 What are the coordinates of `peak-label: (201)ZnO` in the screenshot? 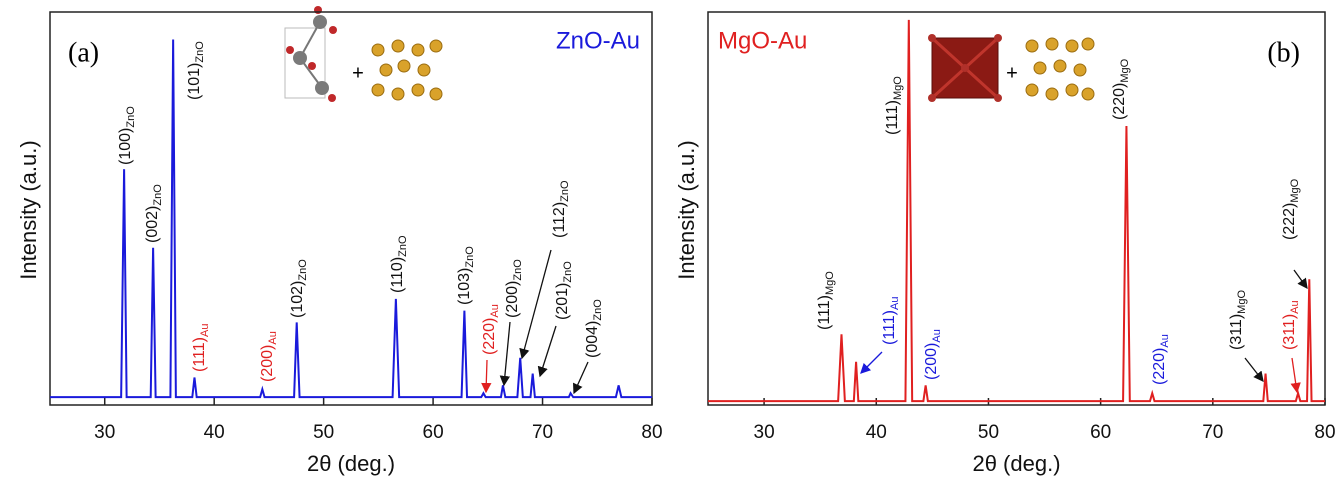 It's located at (564, 290).